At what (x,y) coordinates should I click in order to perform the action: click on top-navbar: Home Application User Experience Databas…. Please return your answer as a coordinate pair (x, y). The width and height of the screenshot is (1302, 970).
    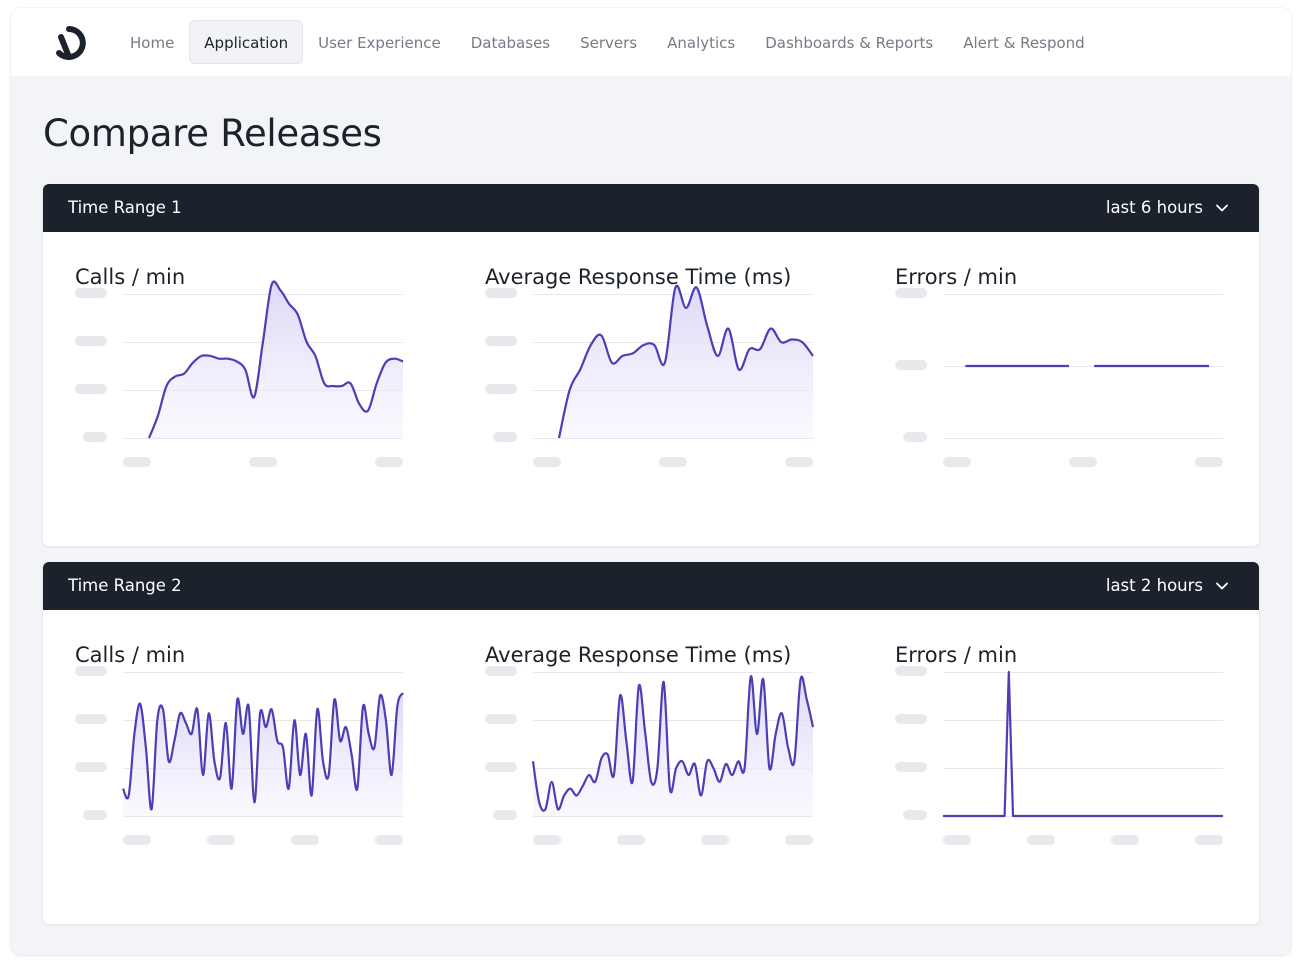
    Looking at the image, I should click on (651, 42).